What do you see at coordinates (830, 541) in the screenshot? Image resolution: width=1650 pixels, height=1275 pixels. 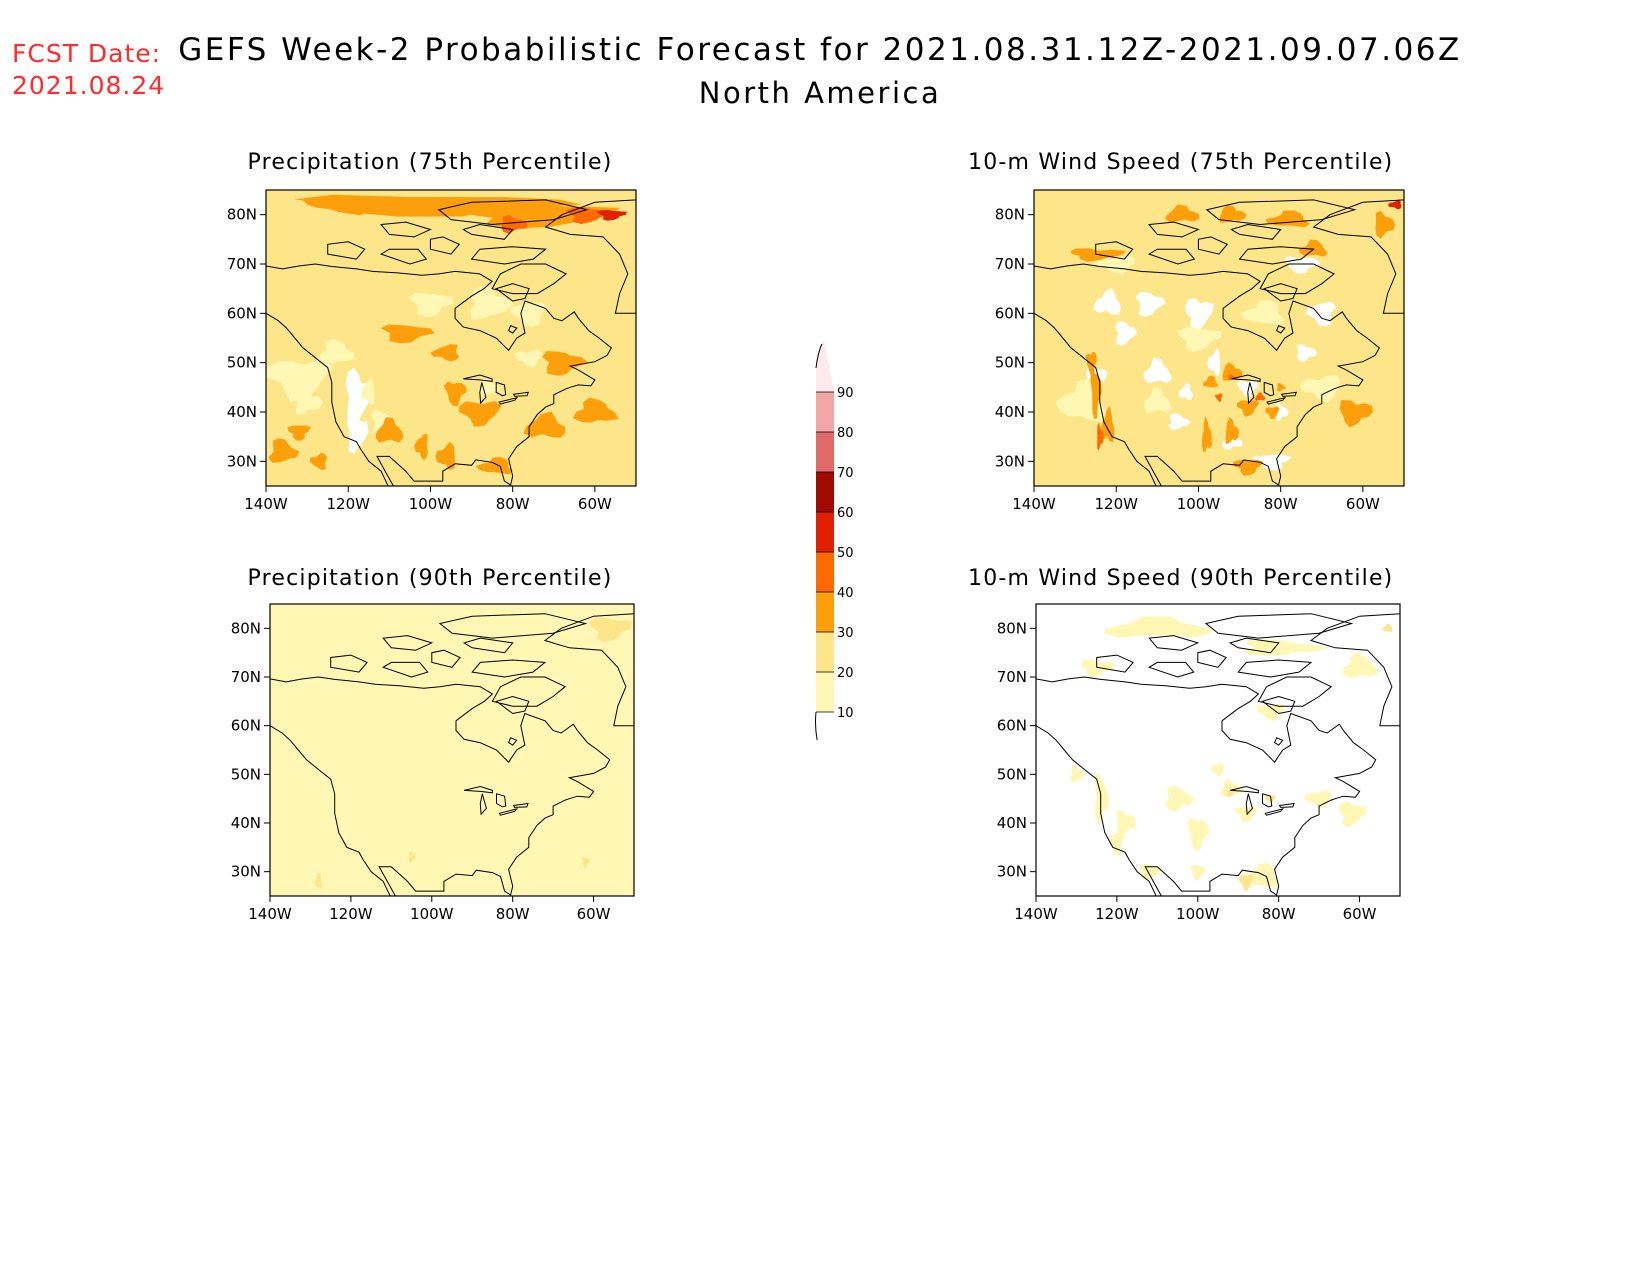 I see `colorbar: 10 20 30 40 50 60 70 80 90` at bounding box center [830, 541].